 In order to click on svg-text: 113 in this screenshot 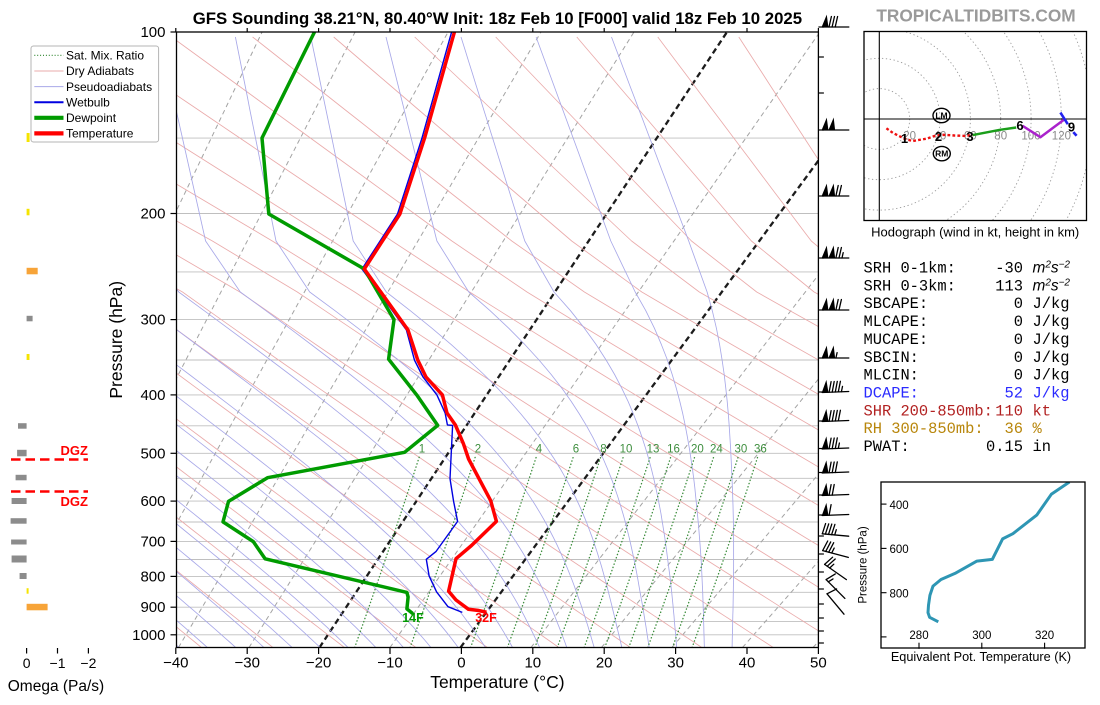, I will do `click(1009, 286)`.